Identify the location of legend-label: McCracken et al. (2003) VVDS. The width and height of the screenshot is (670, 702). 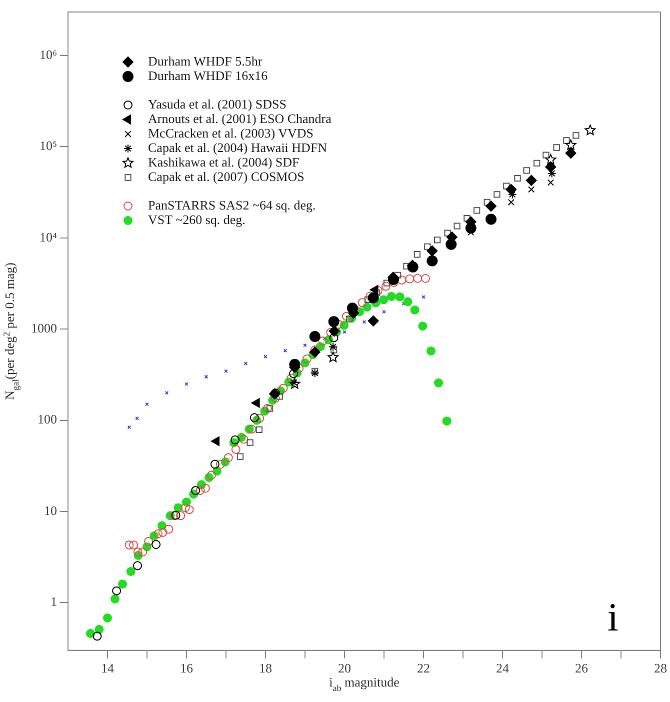
(231, 132).